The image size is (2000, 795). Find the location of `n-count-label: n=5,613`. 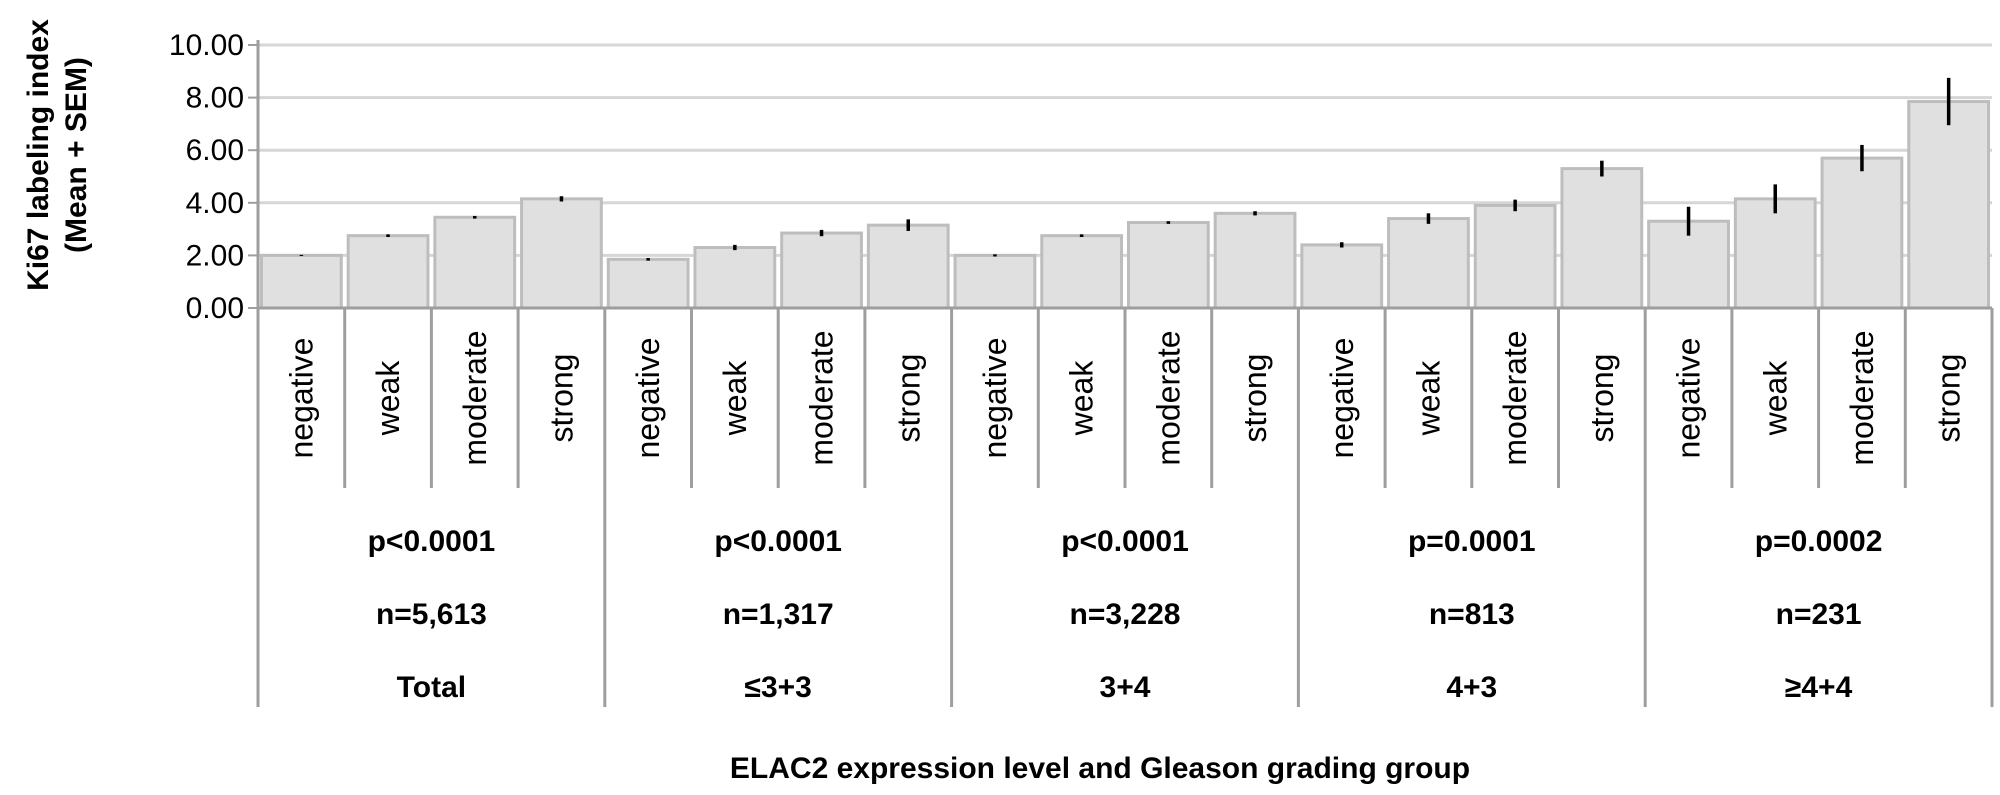

n-count-label: n=5,613 is located at coordinates (431, 614).